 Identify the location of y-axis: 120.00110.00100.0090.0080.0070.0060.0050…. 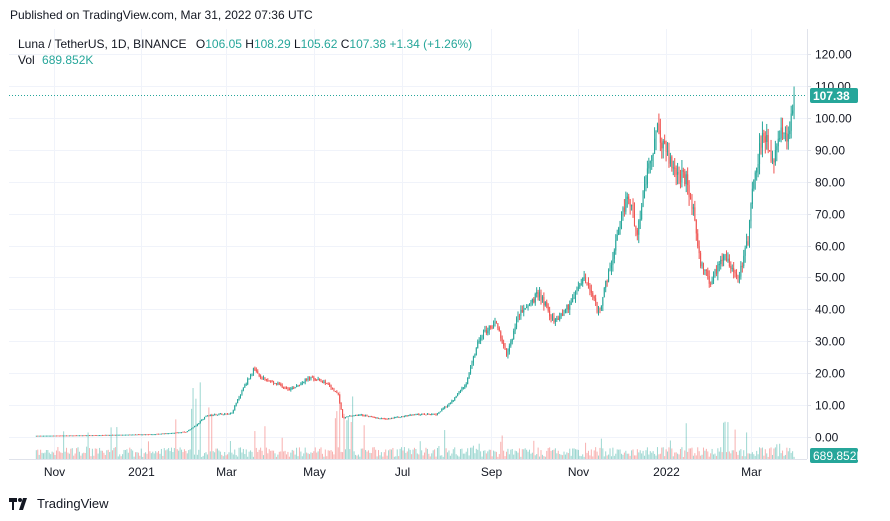
(829, 246).